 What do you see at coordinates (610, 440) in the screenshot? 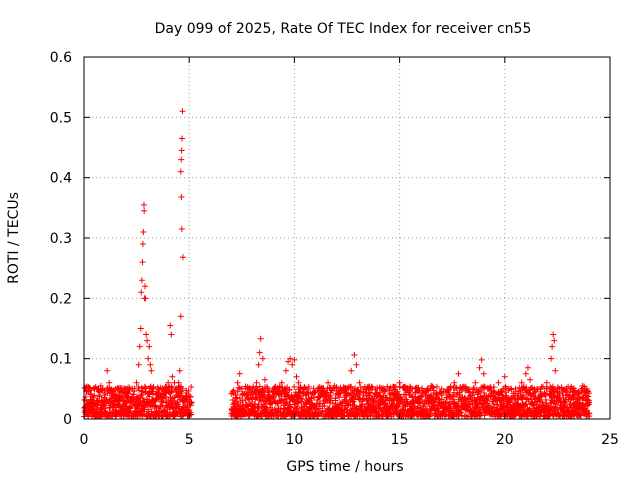
I see `x-tick-label: 25` at bounding box center [610, 440].